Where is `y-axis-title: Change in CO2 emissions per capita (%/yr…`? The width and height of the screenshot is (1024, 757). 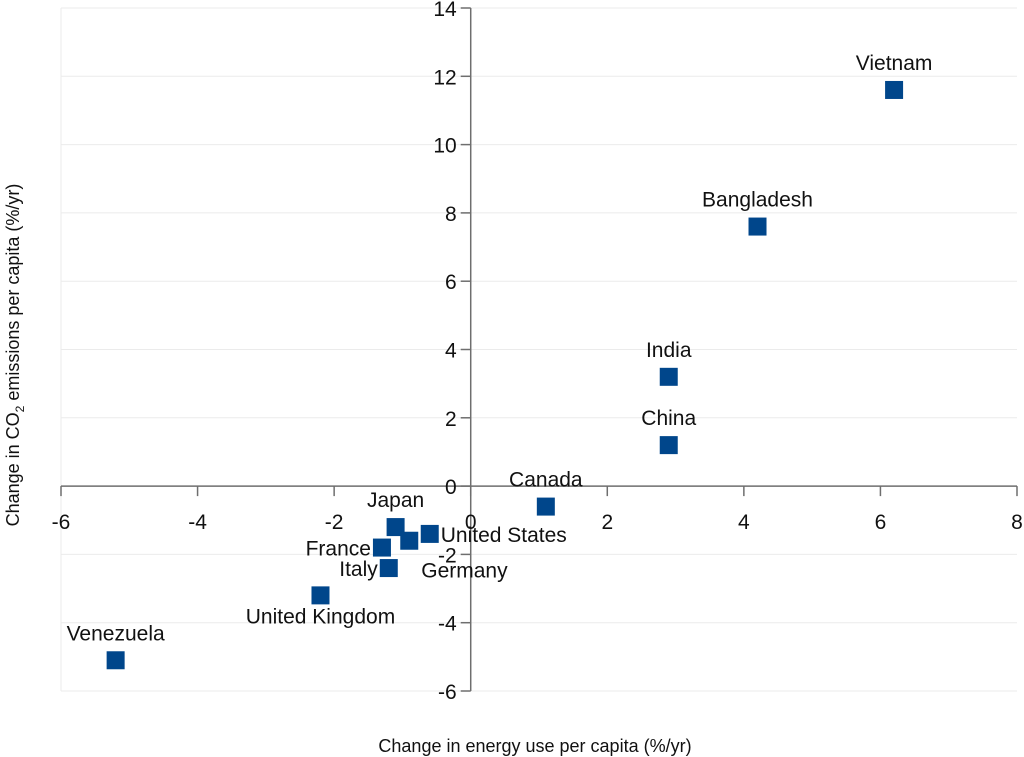
y-axis-title: Change in CO2 emissions per capita (%/yr… is located at coordinates (15, 355).